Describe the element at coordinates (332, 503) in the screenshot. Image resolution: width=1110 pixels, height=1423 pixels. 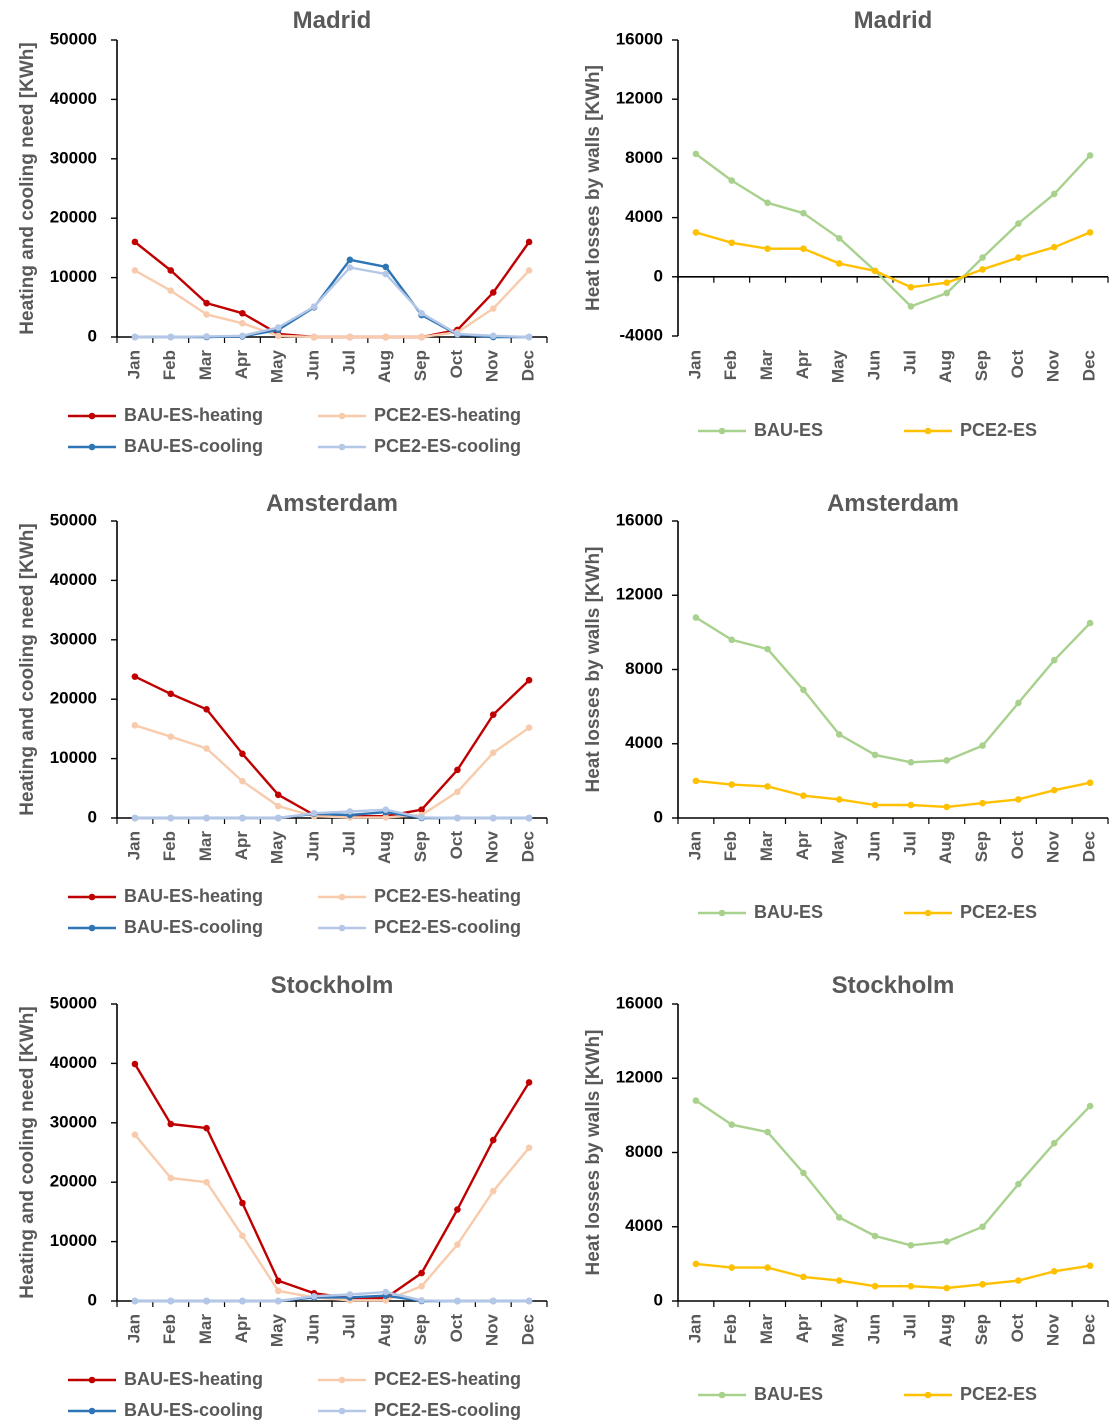
I see `chart-title: Amsterdam` at that location.